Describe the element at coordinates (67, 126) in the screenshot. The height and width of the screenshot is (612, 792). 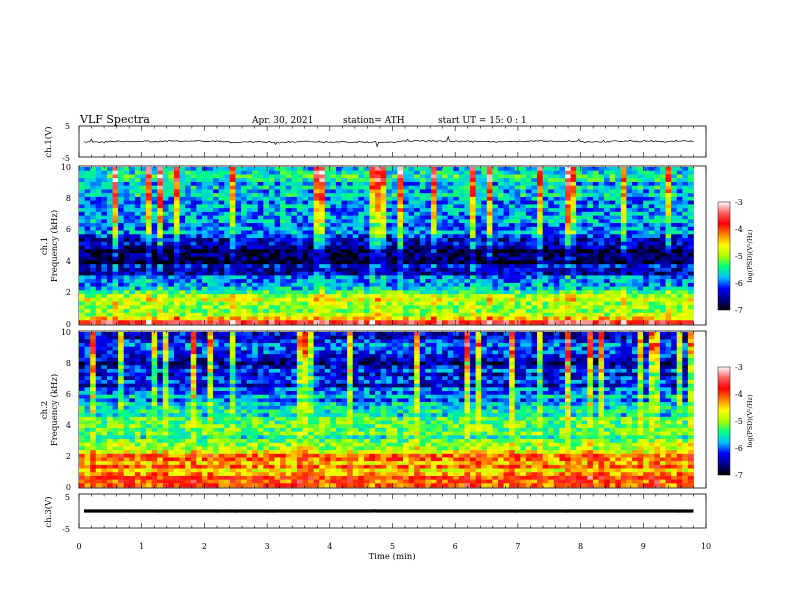
I see `ch1-ytick-top: 5` at that location.